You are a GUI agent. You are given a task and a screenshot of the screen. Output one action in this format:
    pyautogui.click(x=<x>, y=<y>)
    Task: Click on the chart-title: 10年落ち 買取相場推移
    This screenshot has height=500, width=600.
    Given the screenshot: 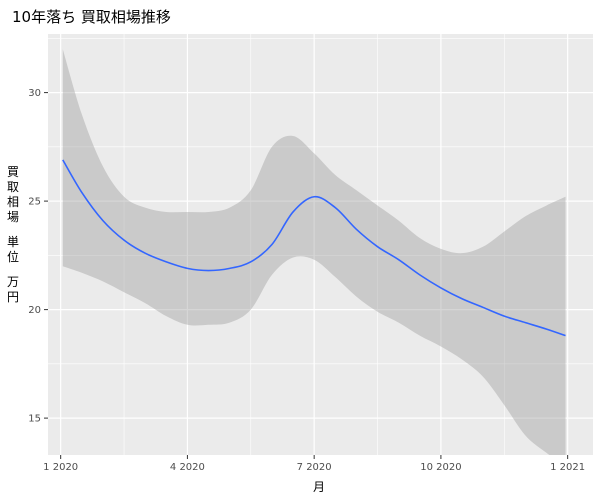 What is the action you would take?
    pyautogui.click(x=91, y=17)
    